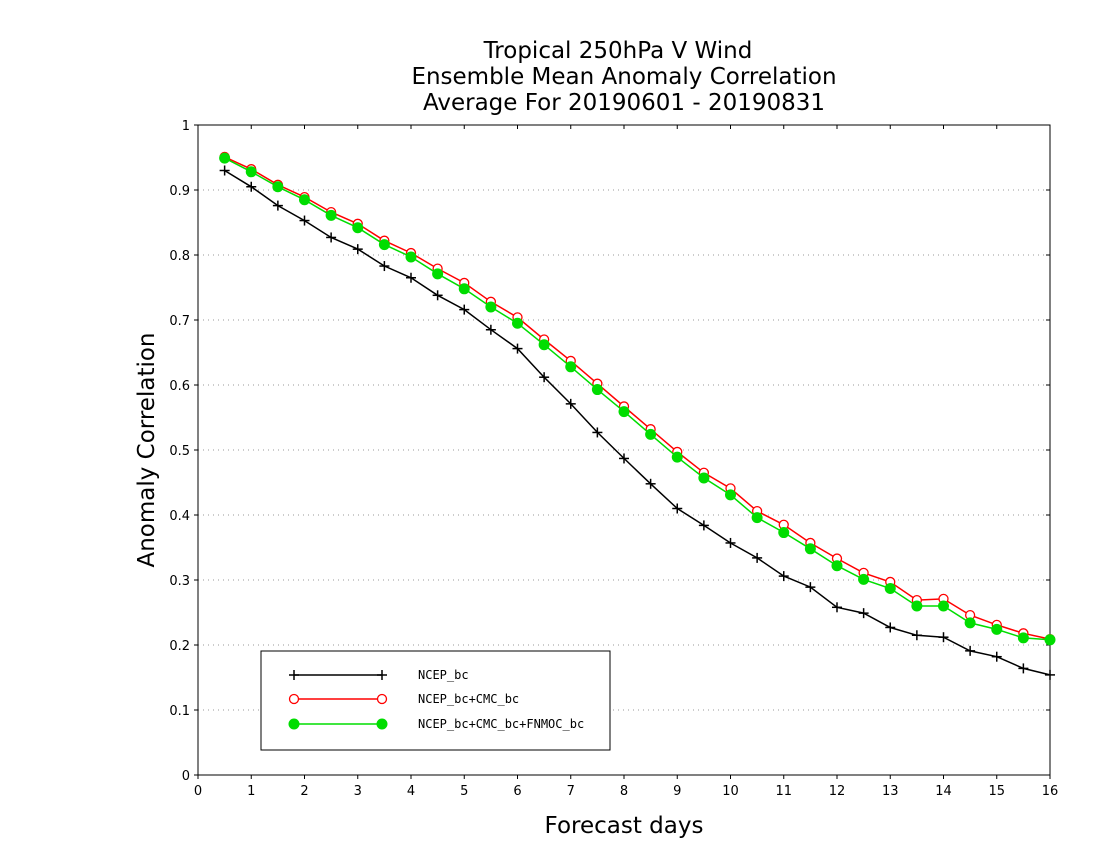  Describe the element at coordinates (996, 791) in the screenshot. I see `x-tick-label: 15` at that location.